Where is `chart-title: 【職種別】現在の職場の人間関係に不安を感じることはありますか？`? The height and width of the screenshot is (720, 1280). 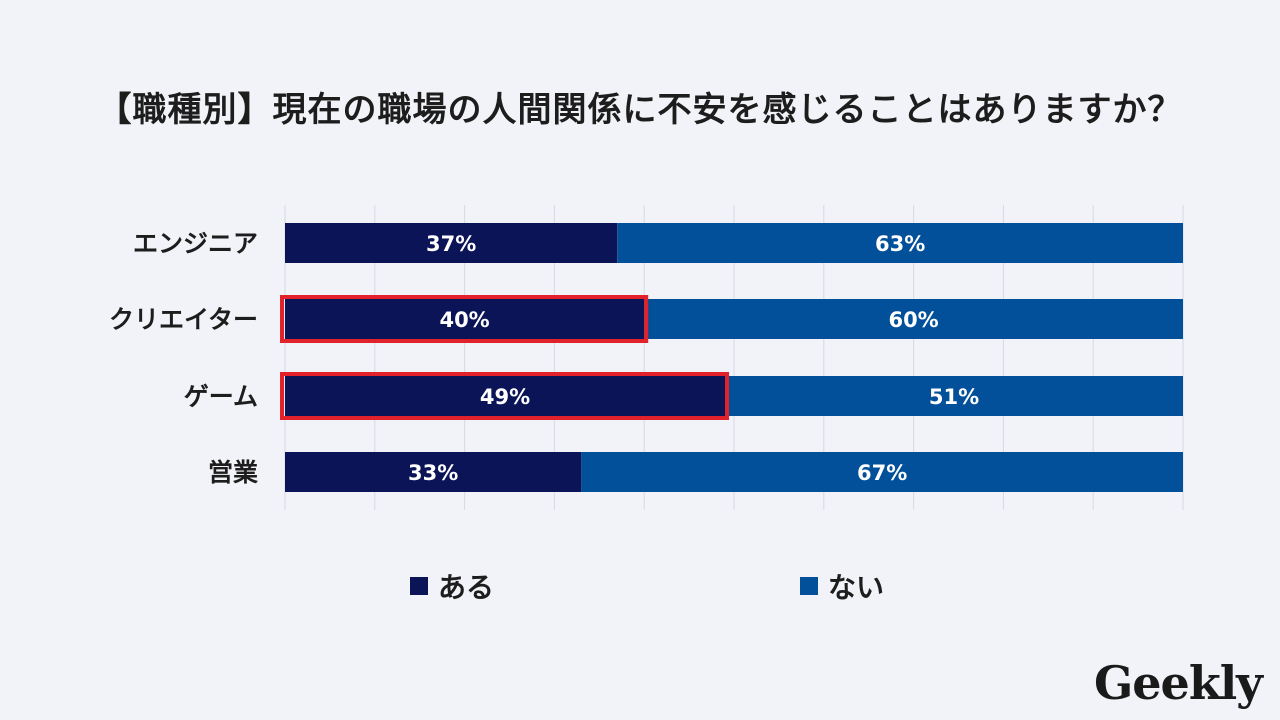
chart-title: 【職種別】現在の職場の人間関係に不安を感じることはありますか？ is located at coordinates (640, 110).